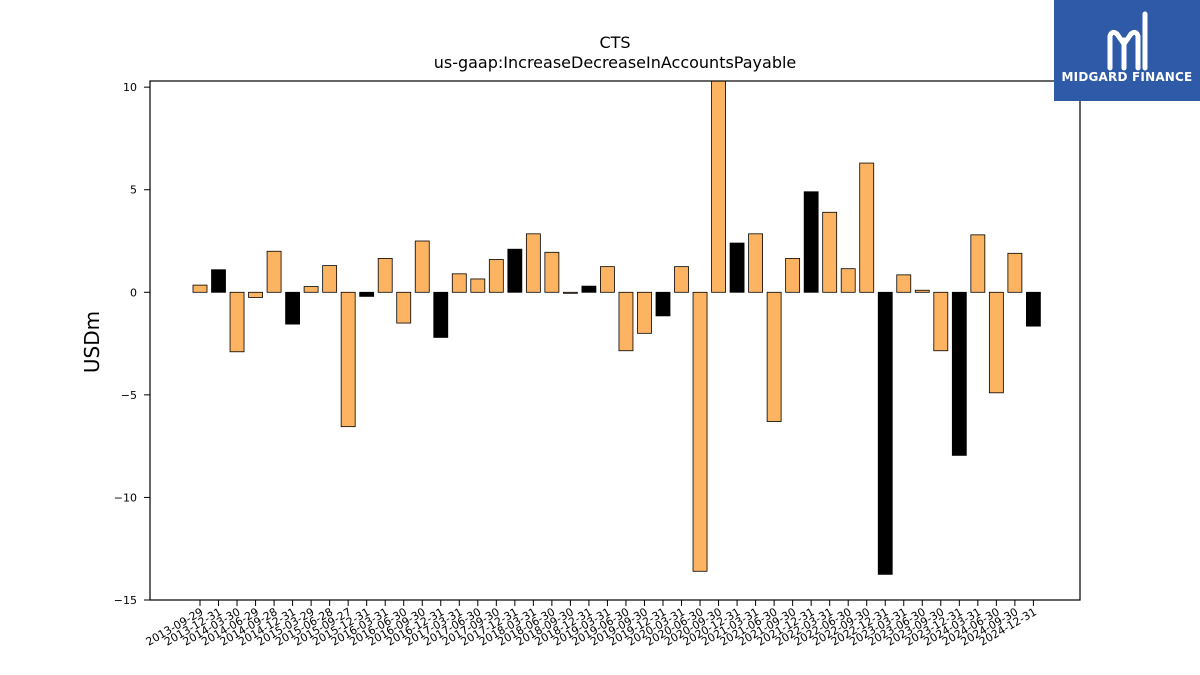 This screenshot has width=1200, height=675. I want to click on midgard-m-logo-icon, so click(1127, 41).